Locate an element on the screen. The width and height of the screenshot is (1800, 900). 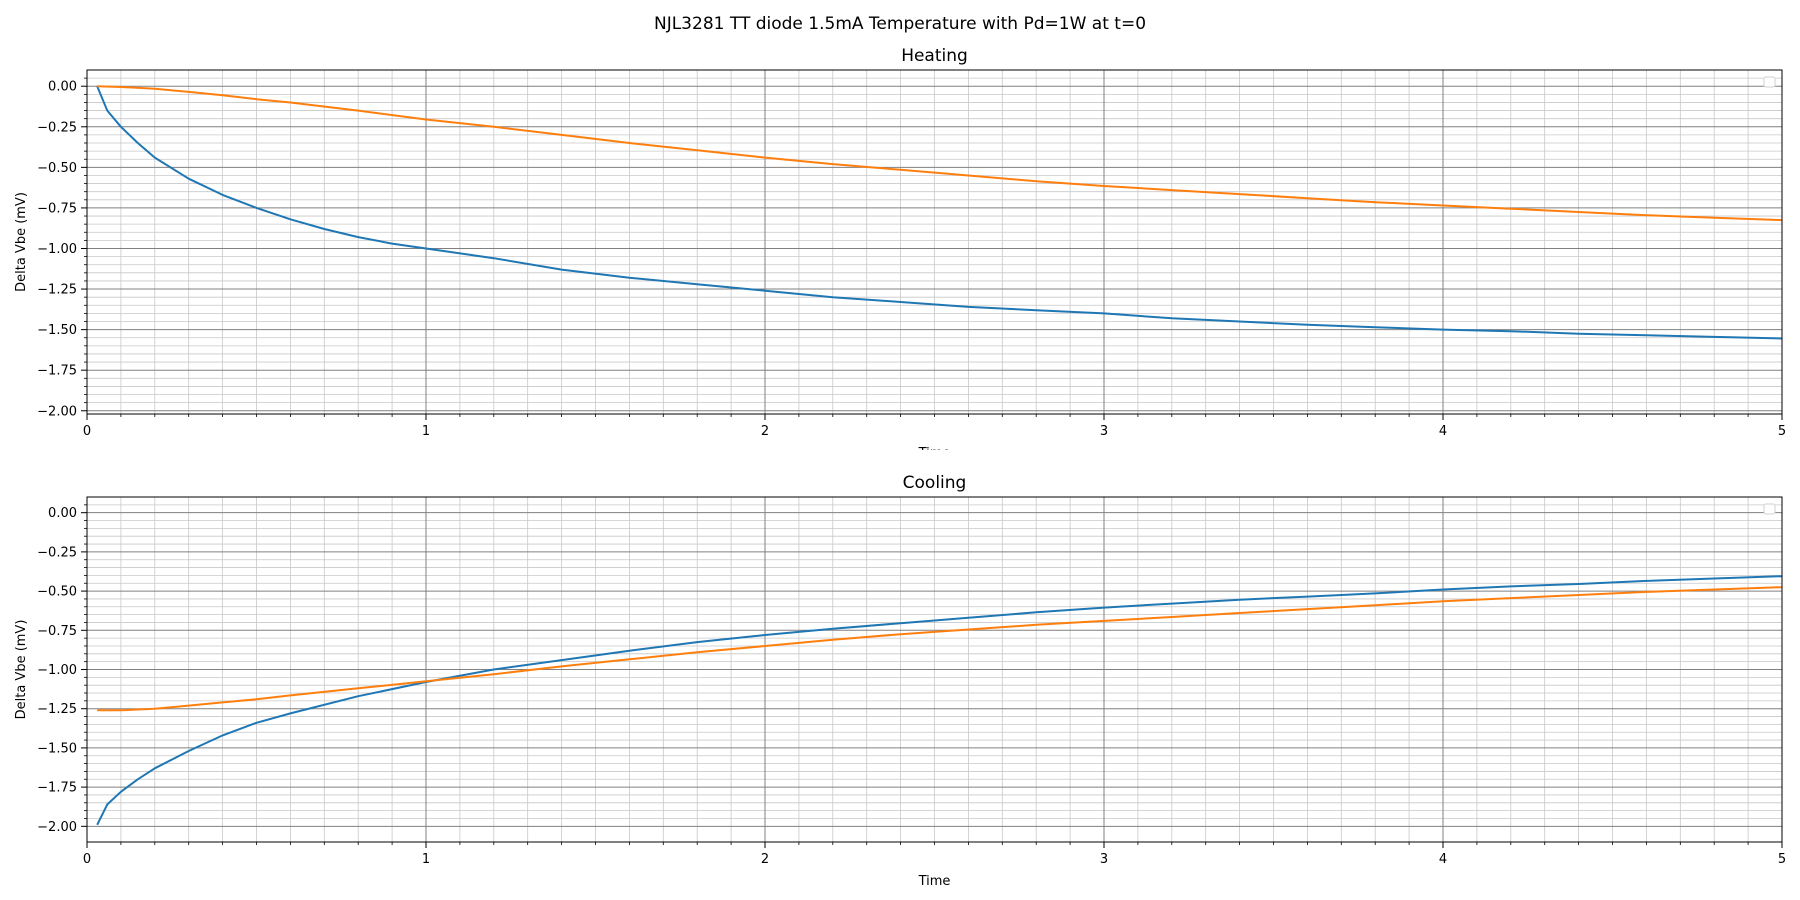
chart-title: Cooling is located at coordinates (935, 483).